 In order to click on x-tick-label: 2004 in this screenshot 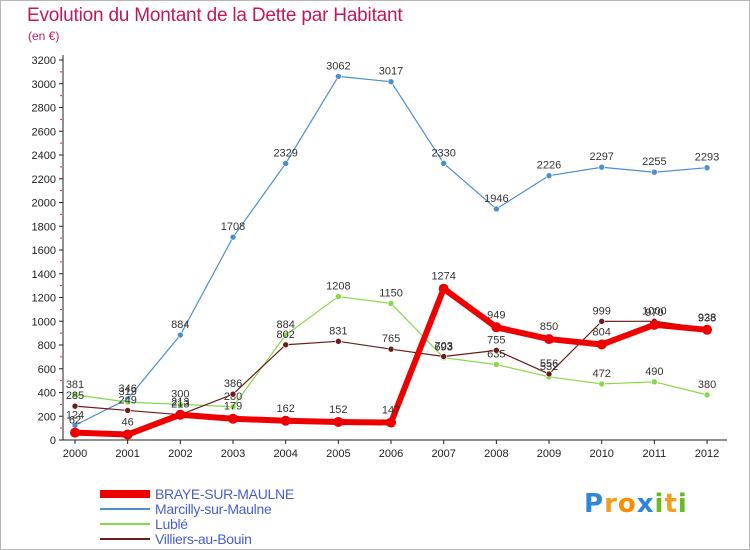, I will do `click(285, 454)`.